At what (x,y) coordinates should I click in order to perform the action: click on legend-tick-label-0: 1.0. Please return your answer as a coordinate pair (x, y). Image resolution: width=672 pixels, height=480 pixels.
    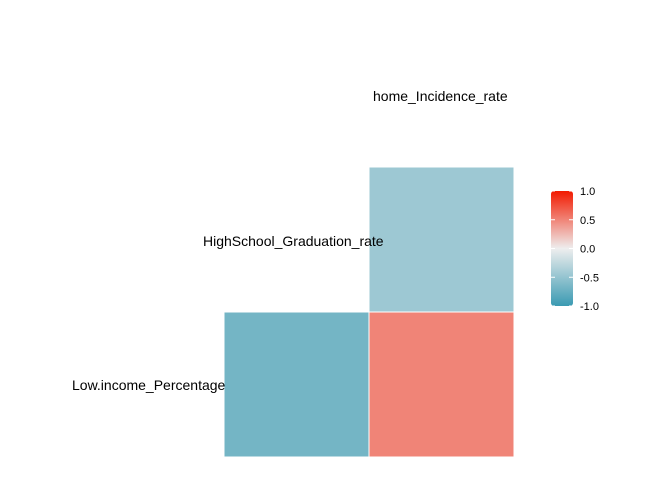
    Looking at the image, I should click on (587, 192).